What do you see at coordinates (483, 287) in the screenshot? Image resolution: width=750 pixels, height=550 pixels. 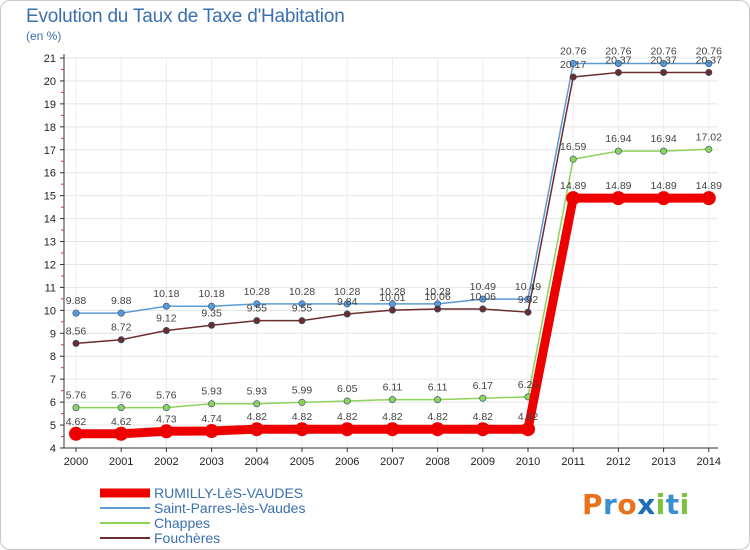 I see `data-label: 10.49` at bounding box center [483, 287].